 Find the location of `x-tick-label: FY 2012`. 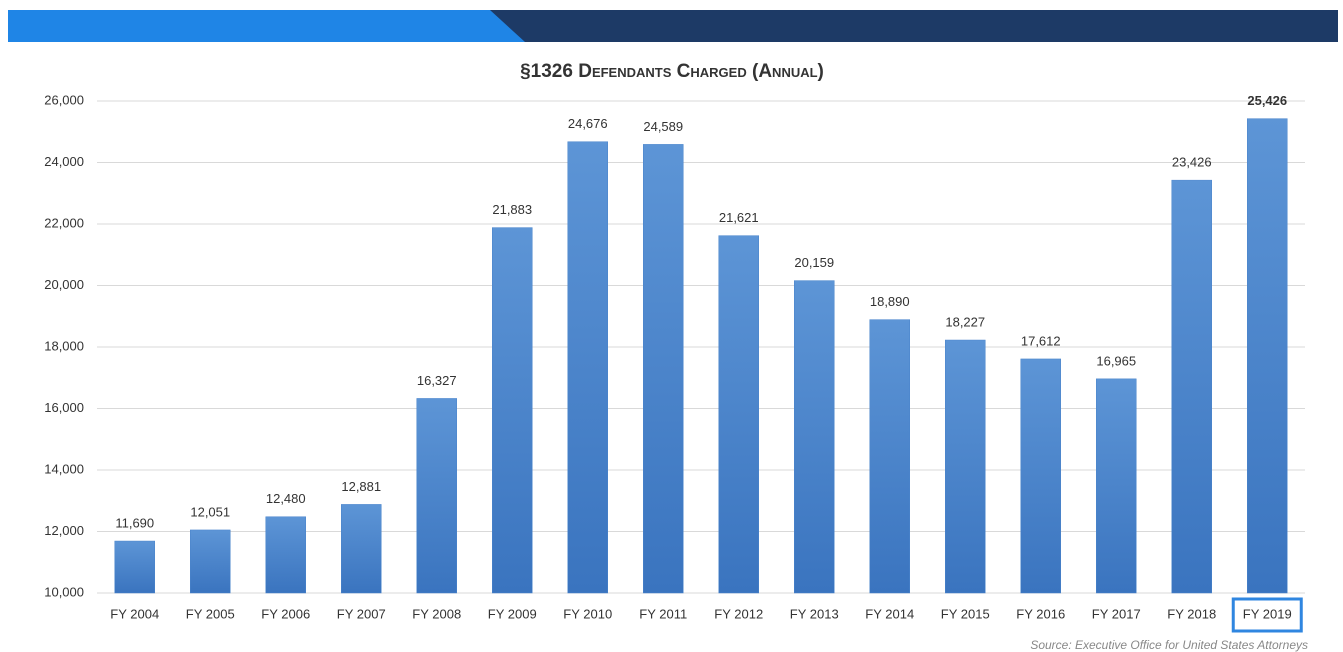

x-tick-label: FY 2012 is located at coordinates (738, 613).